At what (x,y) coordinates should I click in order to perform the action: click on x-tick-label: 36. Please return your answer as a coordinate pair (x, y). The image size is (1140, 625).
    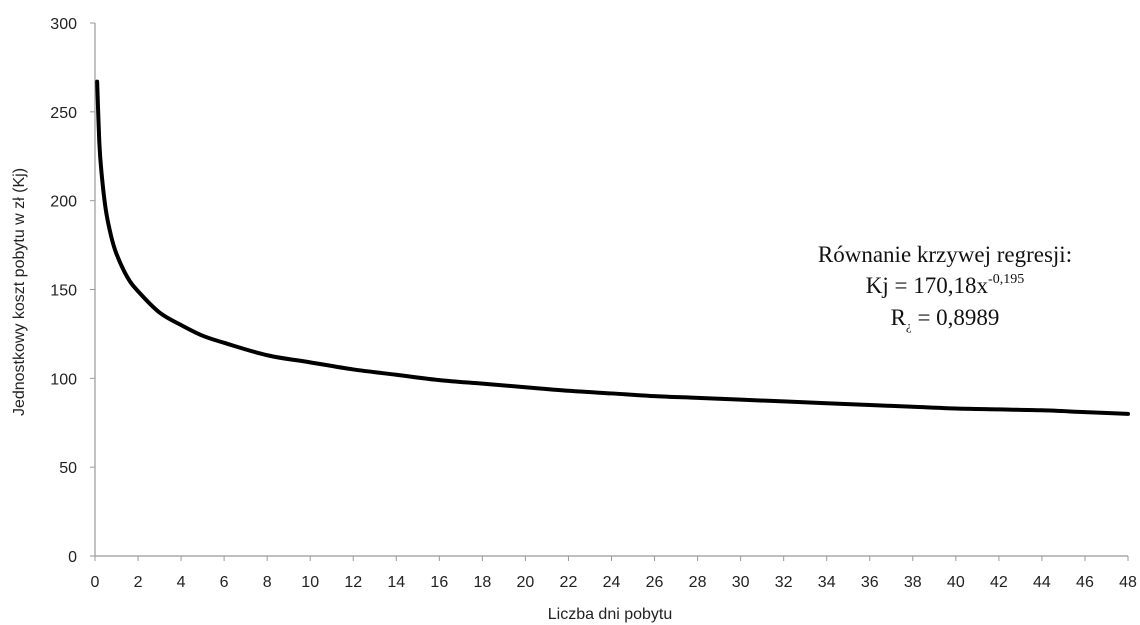
    Looking at the image, I should click on (870, 582).